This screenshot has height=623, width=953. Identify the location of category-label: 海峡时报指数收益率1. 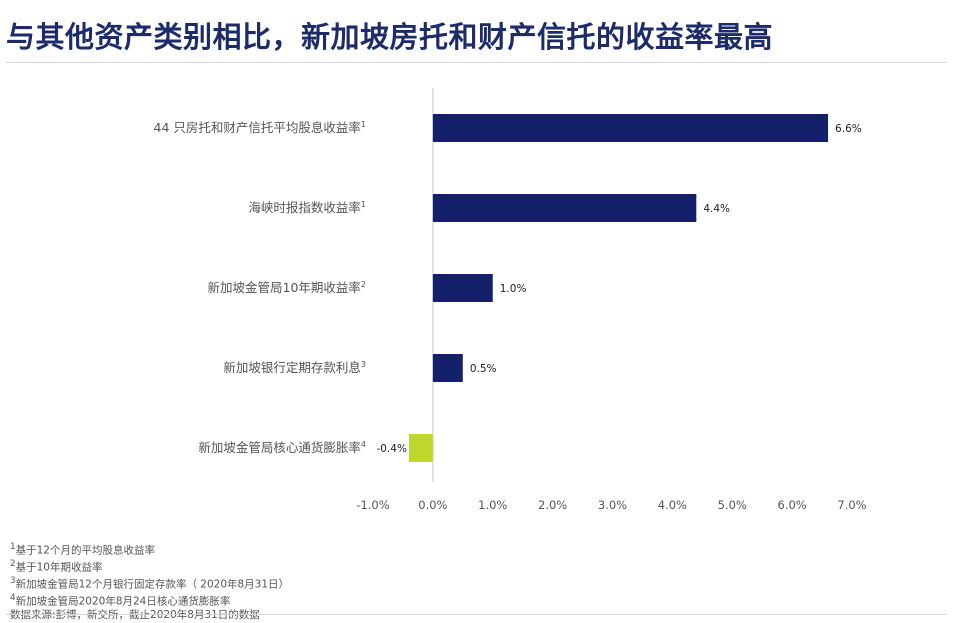
(307, 207).